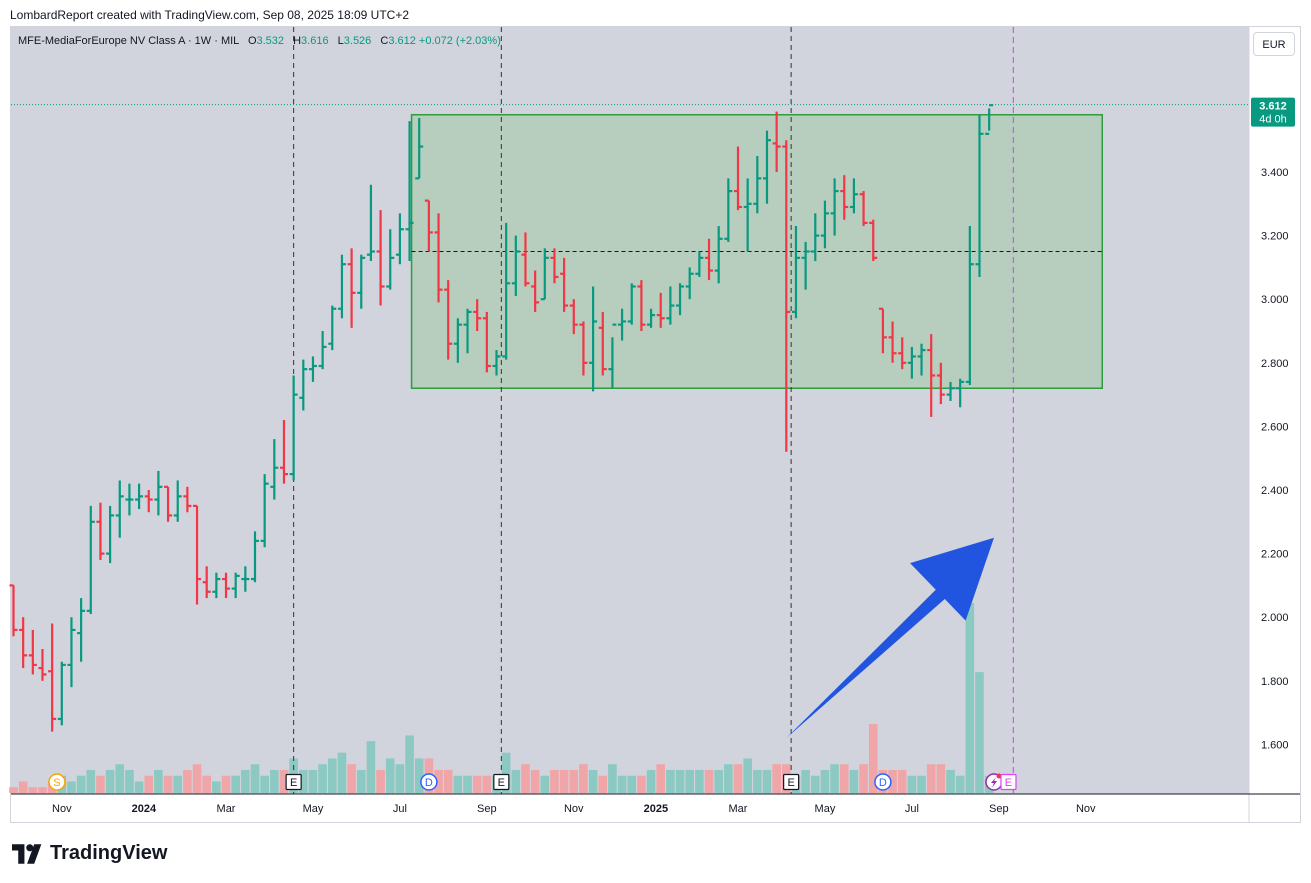  I want to click on trend-arrow, so click(890, 638).